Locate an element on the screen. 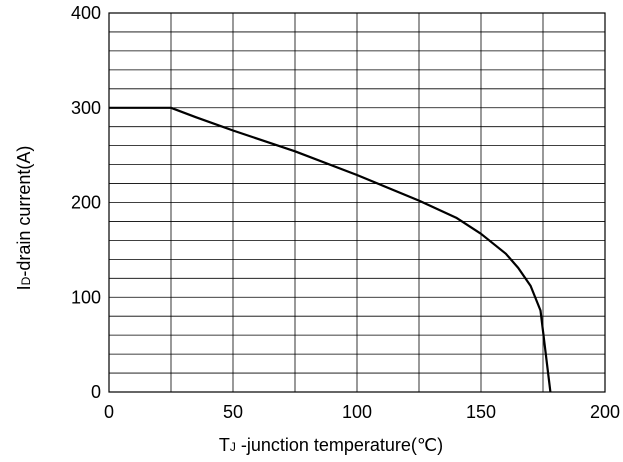  x-tick-label: 100 is located at coordinates (357, 412).